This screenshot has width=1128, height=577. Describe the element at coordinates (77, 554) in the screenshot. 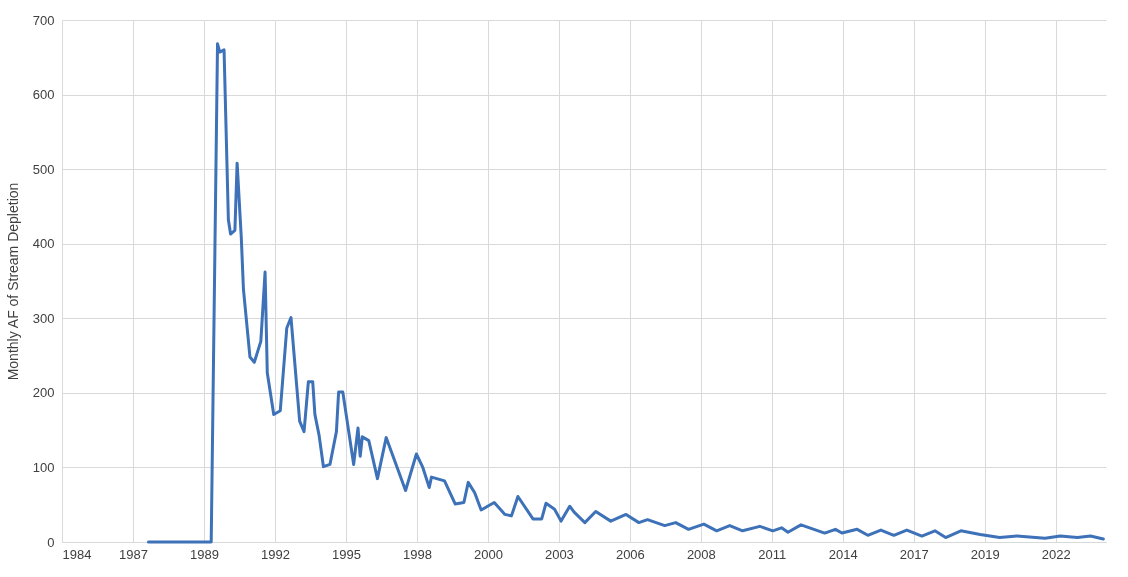

I see `x-tick-label: 1984` at that location.